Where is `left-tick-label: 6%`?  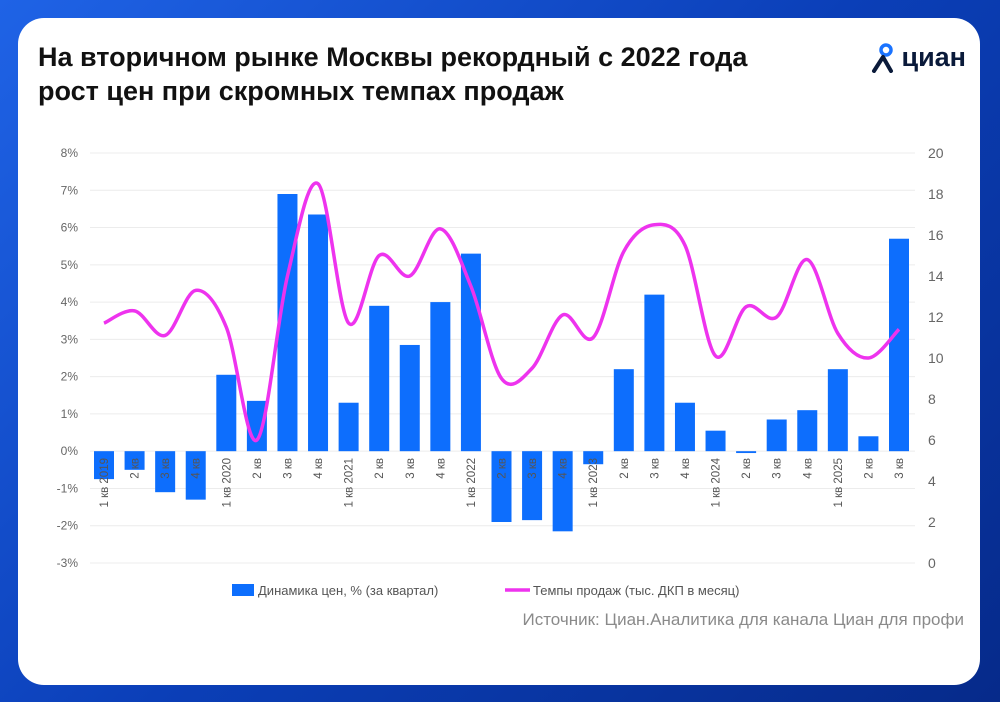
left-tick-label: 6% is located at coordinates (70, 228).